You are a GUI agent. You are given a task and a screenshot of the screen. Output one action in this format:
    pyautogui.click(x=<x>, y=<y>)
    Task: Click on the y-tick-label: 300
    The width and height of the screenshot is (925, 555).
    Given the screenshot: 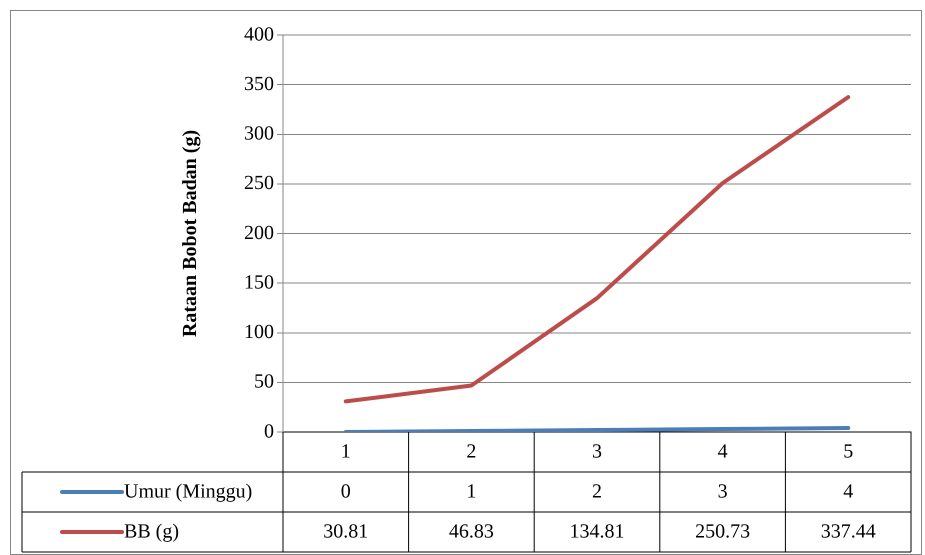 What is the action you would take?
    pyautogui.click(x=259, y=133)
    